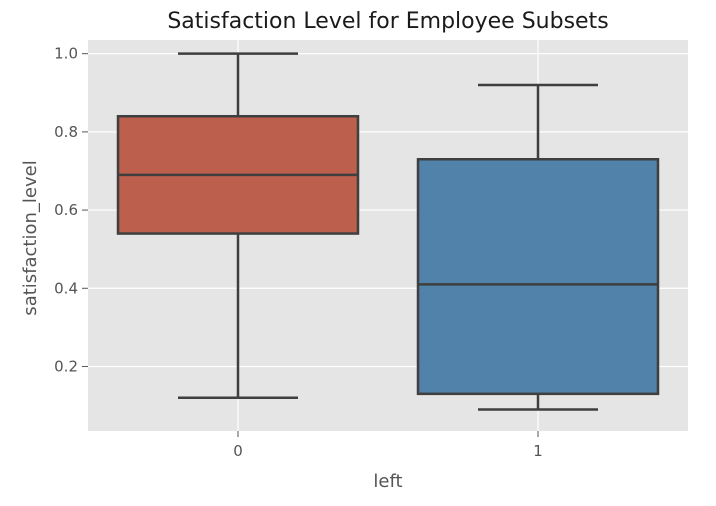  What do you see at coordinates (387, 481) in the screenshot?
I see `x-axis-label: left` at bounding box center [387, 481].